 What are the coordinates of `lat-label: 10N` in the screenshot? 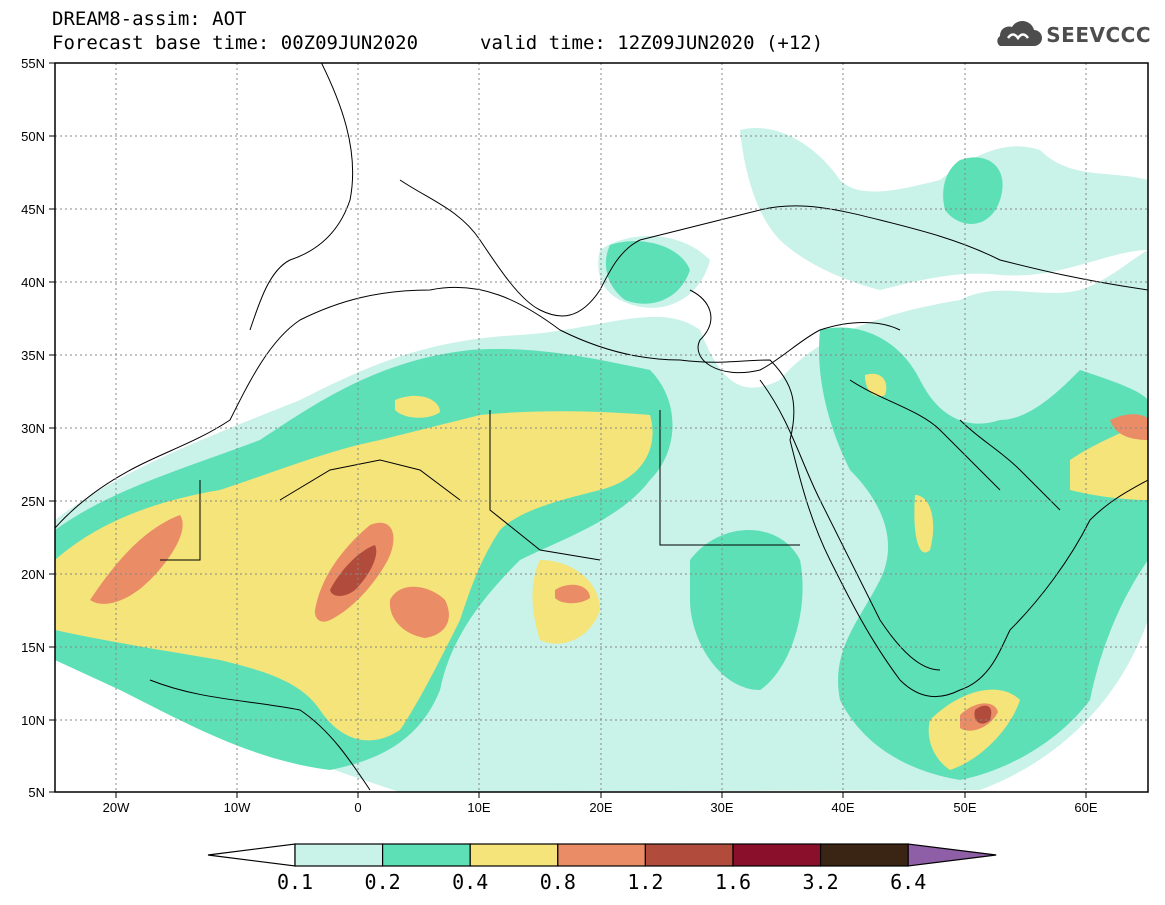 It's located at (33, 720).